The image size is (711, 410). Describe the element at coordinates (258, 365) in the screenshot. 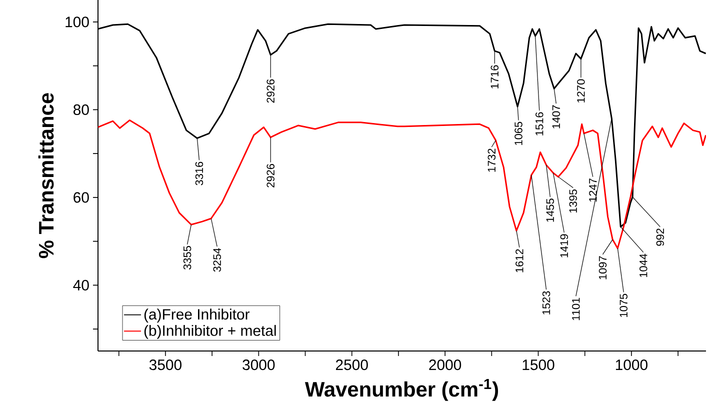

I see `x-tick-label: 3000` at that location.